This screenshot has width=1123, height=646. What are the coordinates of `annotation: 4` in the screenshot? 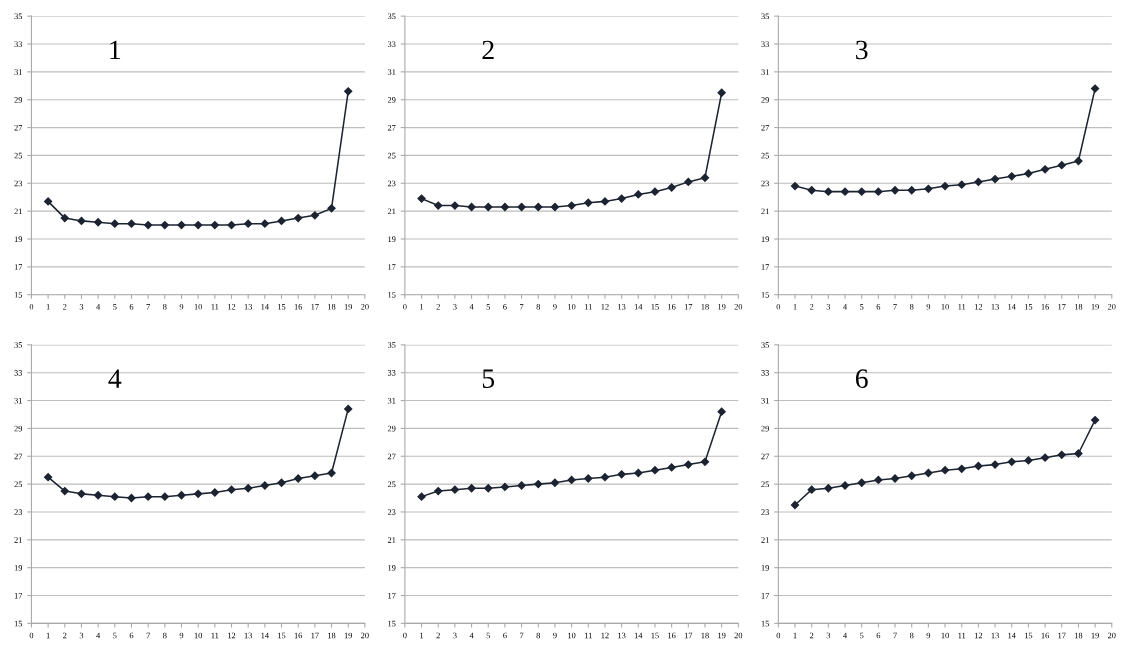 It's located at (115, 378).